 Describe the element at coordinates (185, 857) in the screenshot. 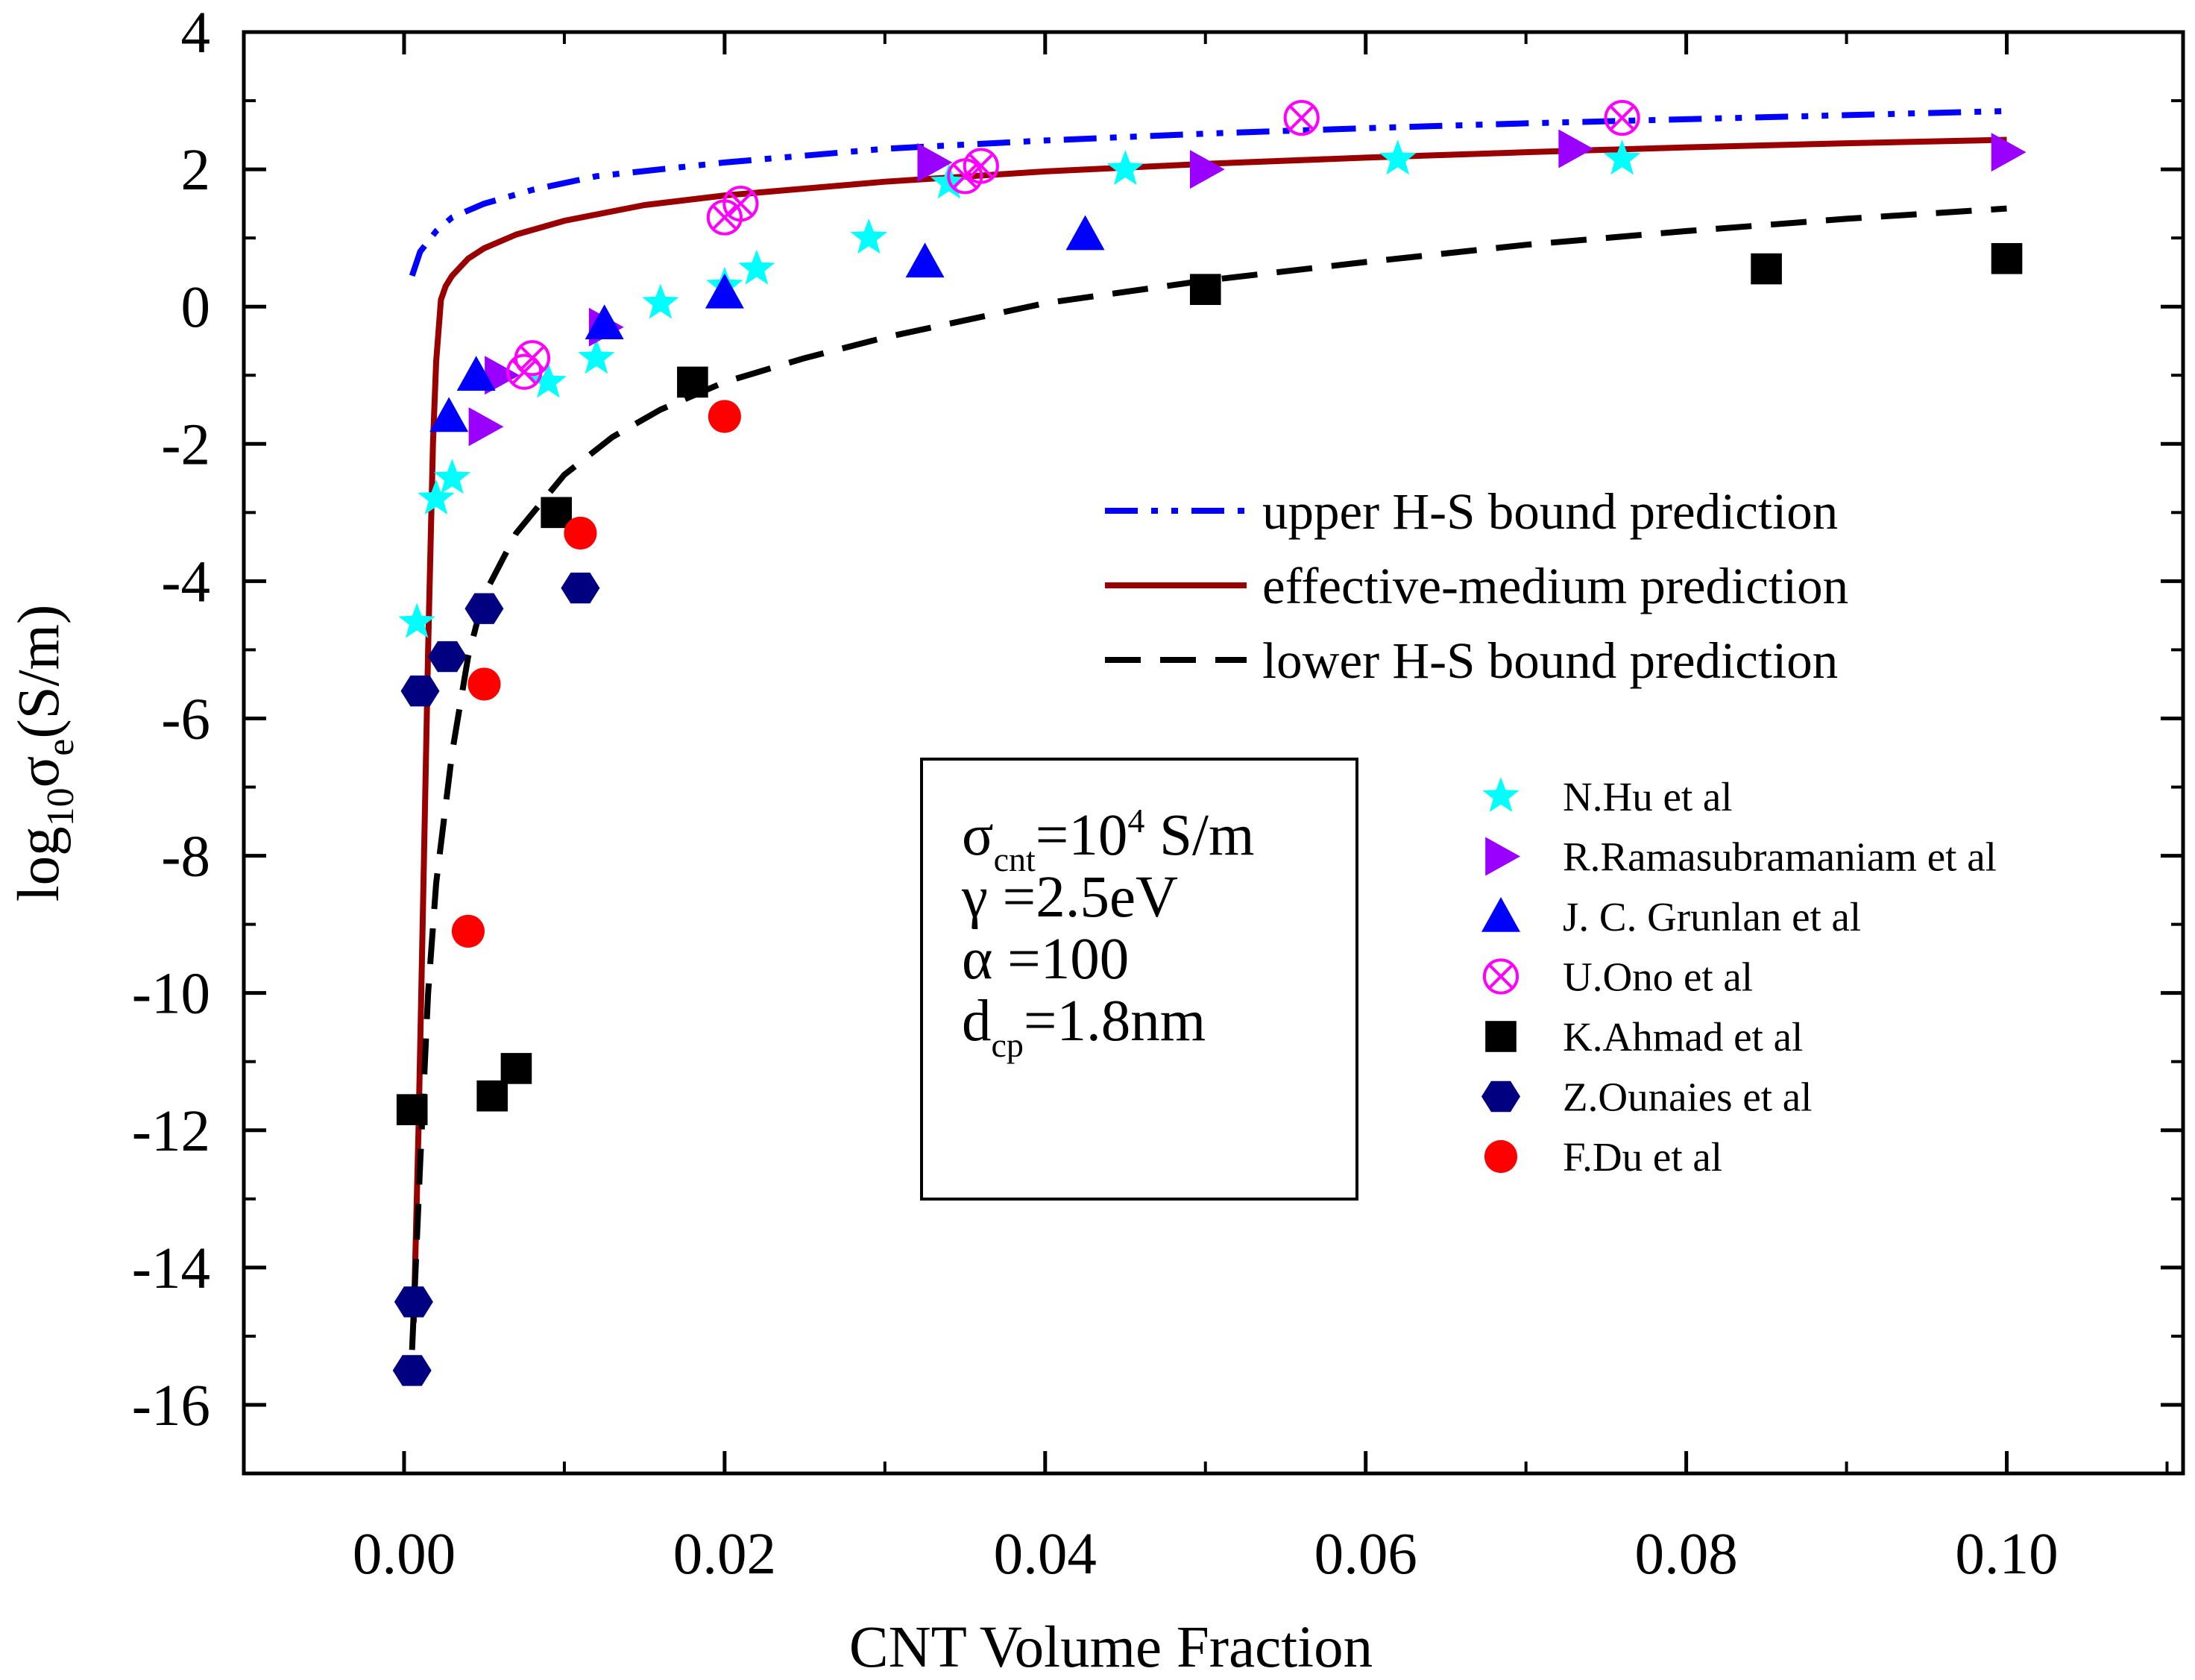

I see `y-tick-label: -8` at that location.